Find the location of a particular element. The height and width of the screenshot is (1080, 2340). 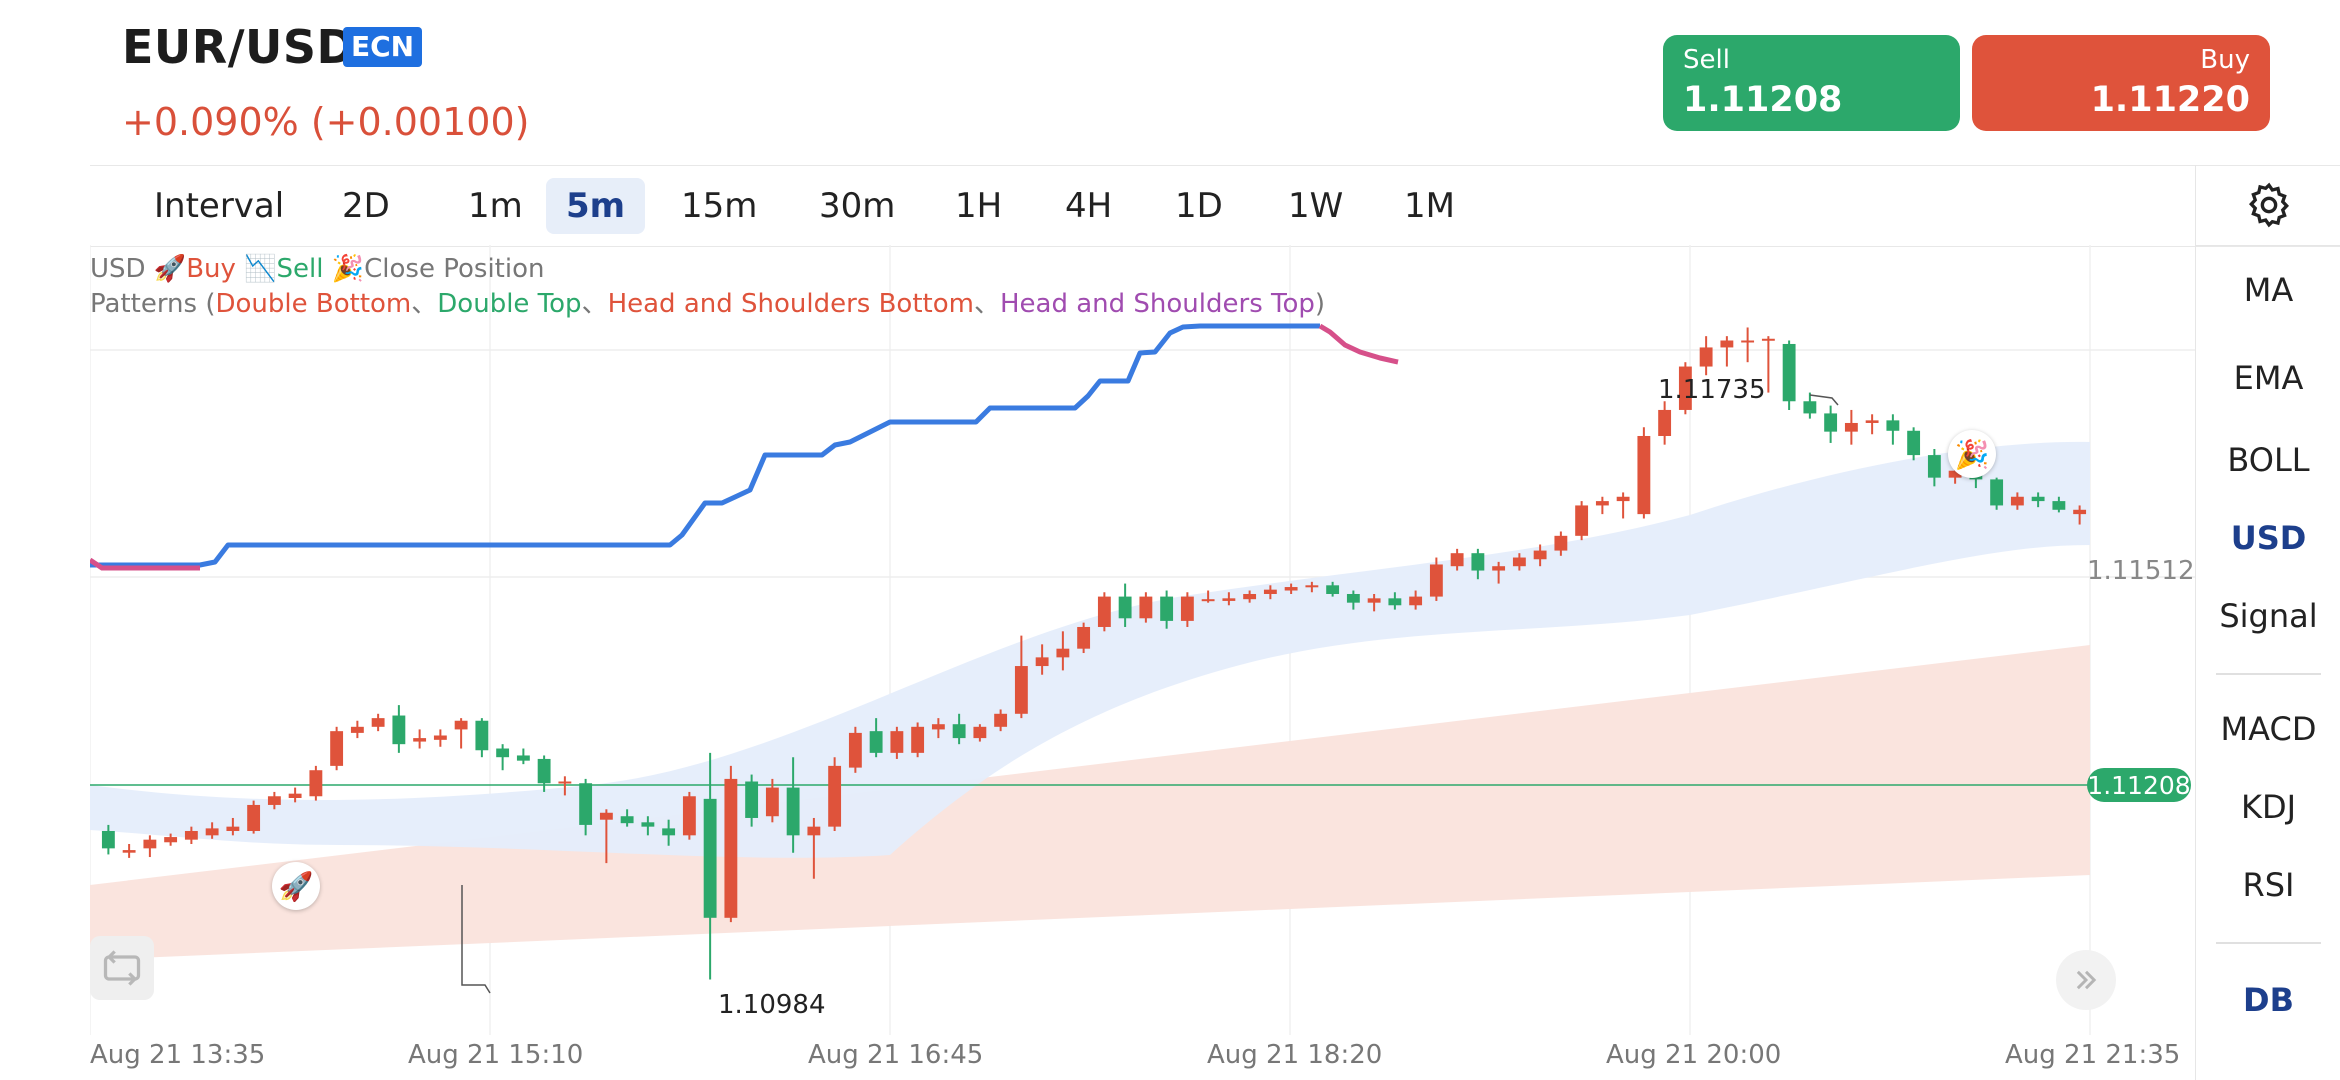

interval-1h: 1H is located at coordinates (979, 206).